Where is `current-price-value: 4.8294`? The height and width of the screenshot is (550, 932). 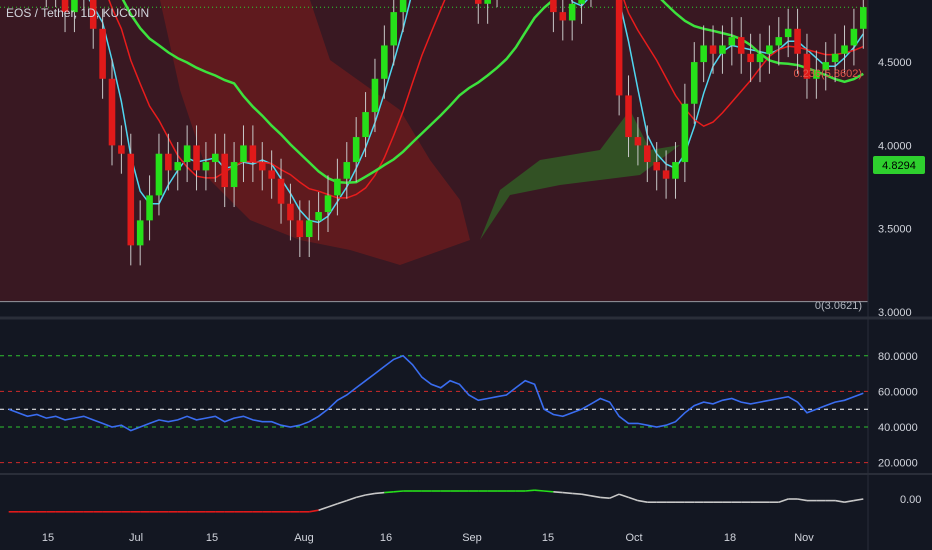
current-price-value: 4.8294 is located at coordinates (899, 166).